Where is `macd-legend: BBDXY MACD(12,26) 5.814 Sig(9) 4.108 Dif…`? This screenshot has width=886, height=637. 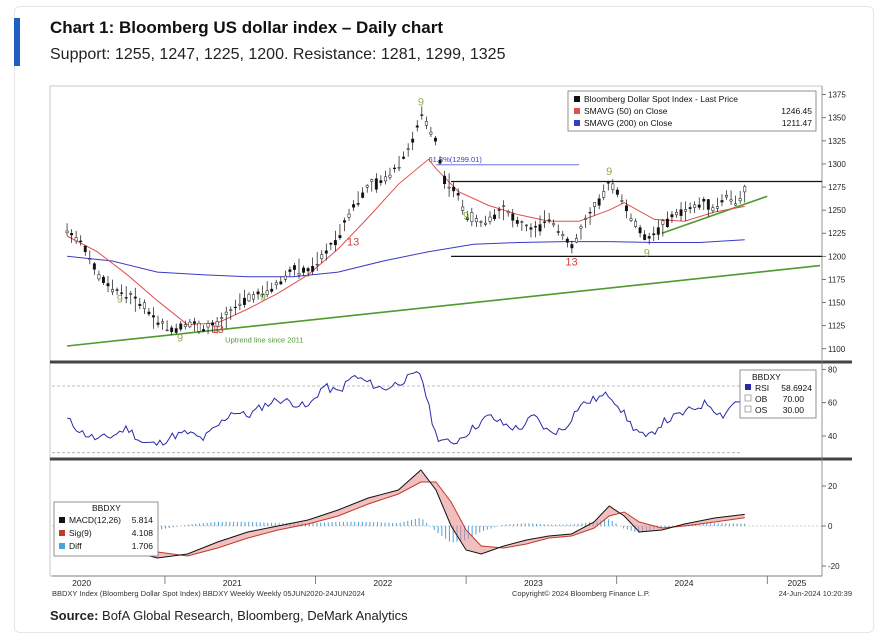
macd-legend: BBDXY MACD(12,26) 5.814 Sig(9) 4.108 Dif… is located at coordinates (106, 529).